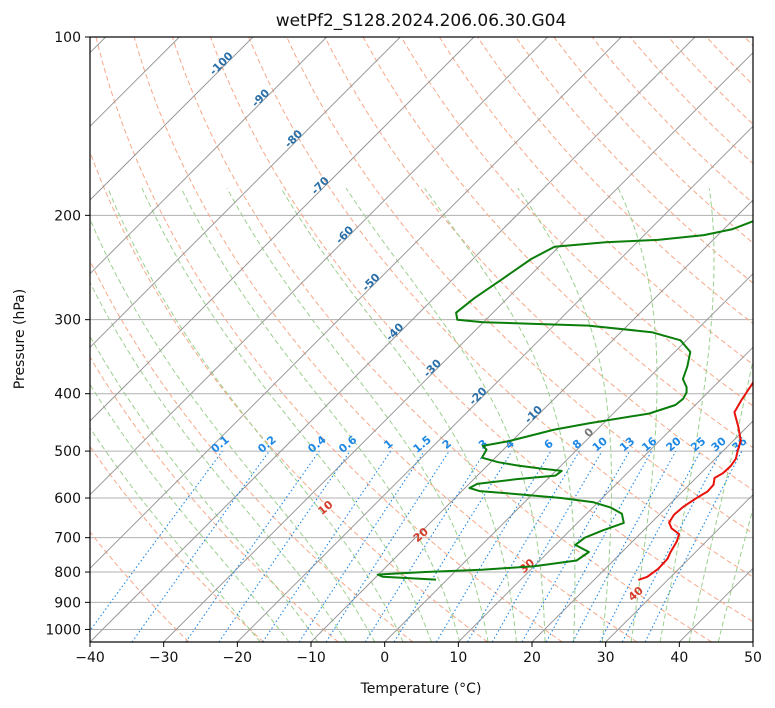 The width and height of the screenshot is (775, 708). I want to click on y-tick-label: 300, so click(67, 321).